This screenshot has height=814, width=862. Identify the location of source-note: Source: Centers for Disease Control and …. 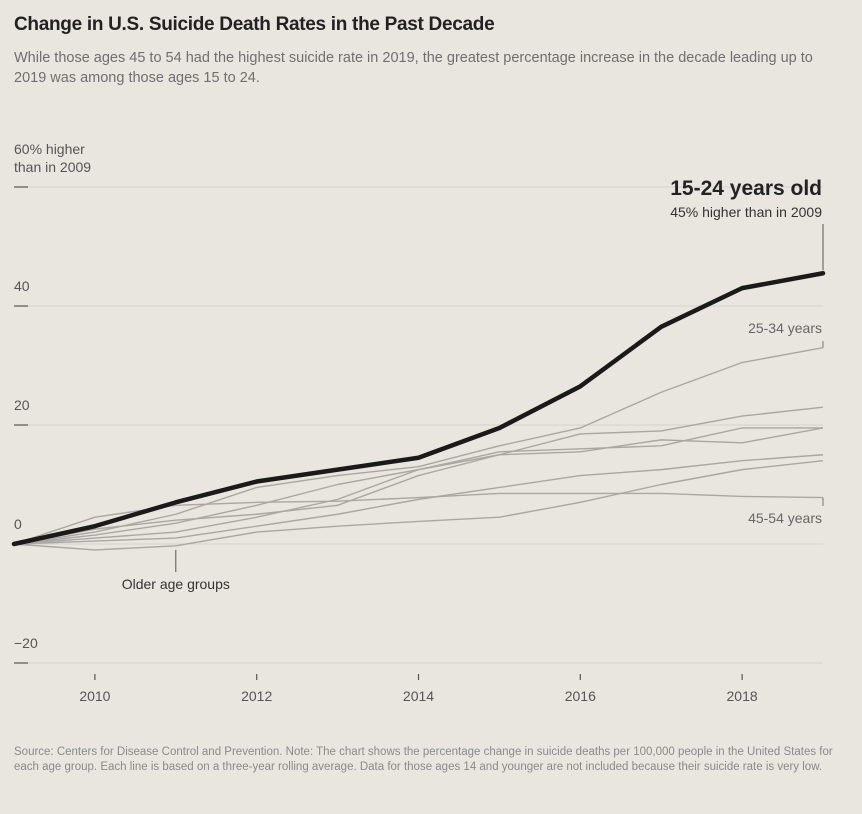
(423, 759).